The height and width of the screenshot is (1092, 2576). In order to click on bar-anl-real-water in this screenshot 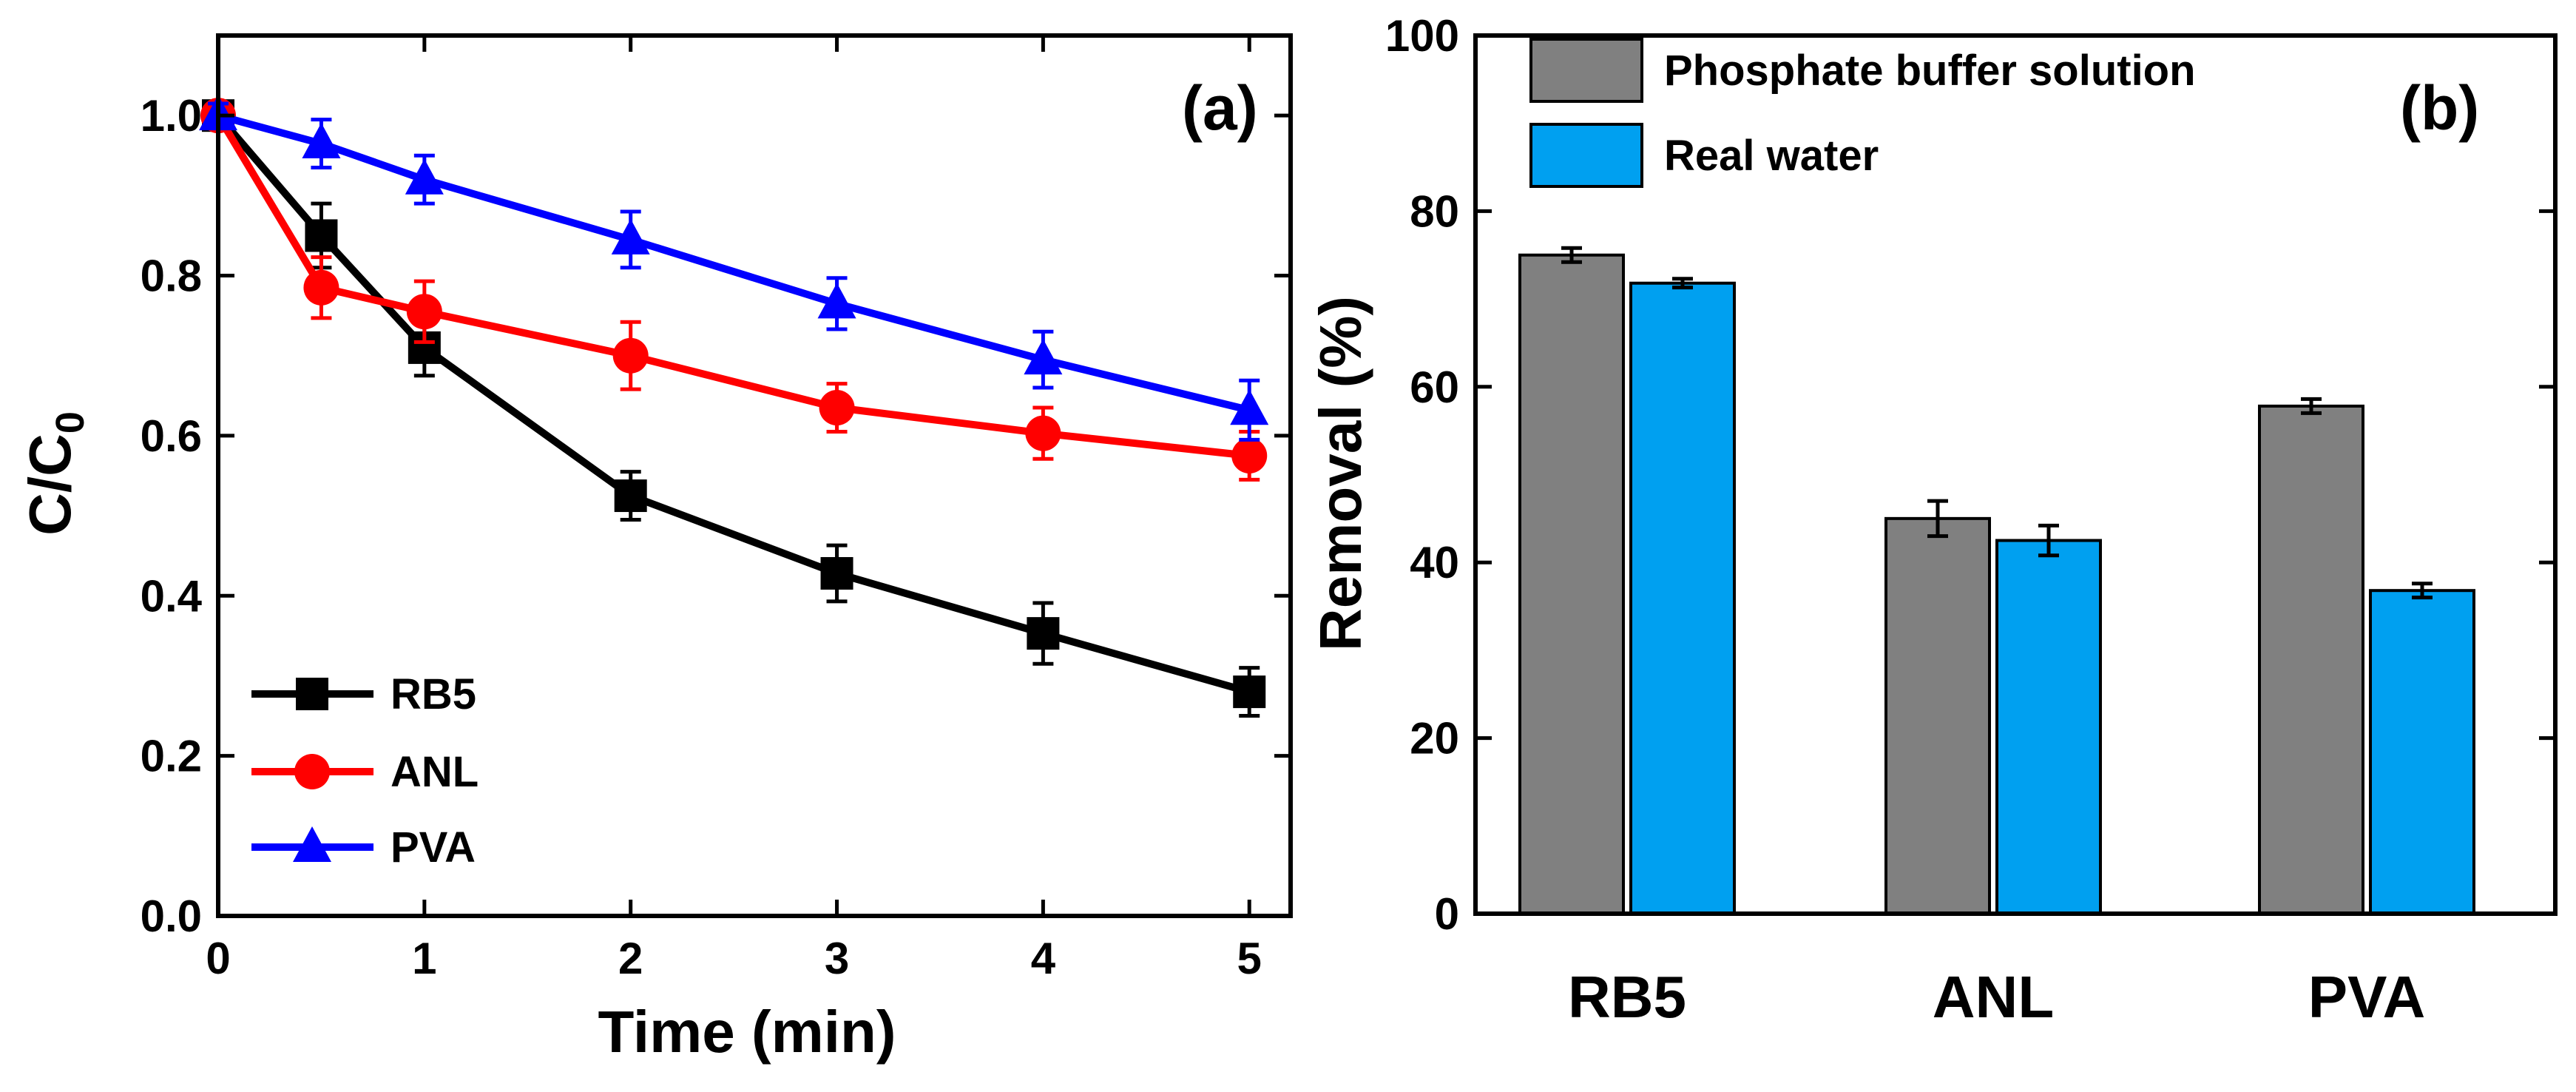, I will do `click(2048, 728)`.